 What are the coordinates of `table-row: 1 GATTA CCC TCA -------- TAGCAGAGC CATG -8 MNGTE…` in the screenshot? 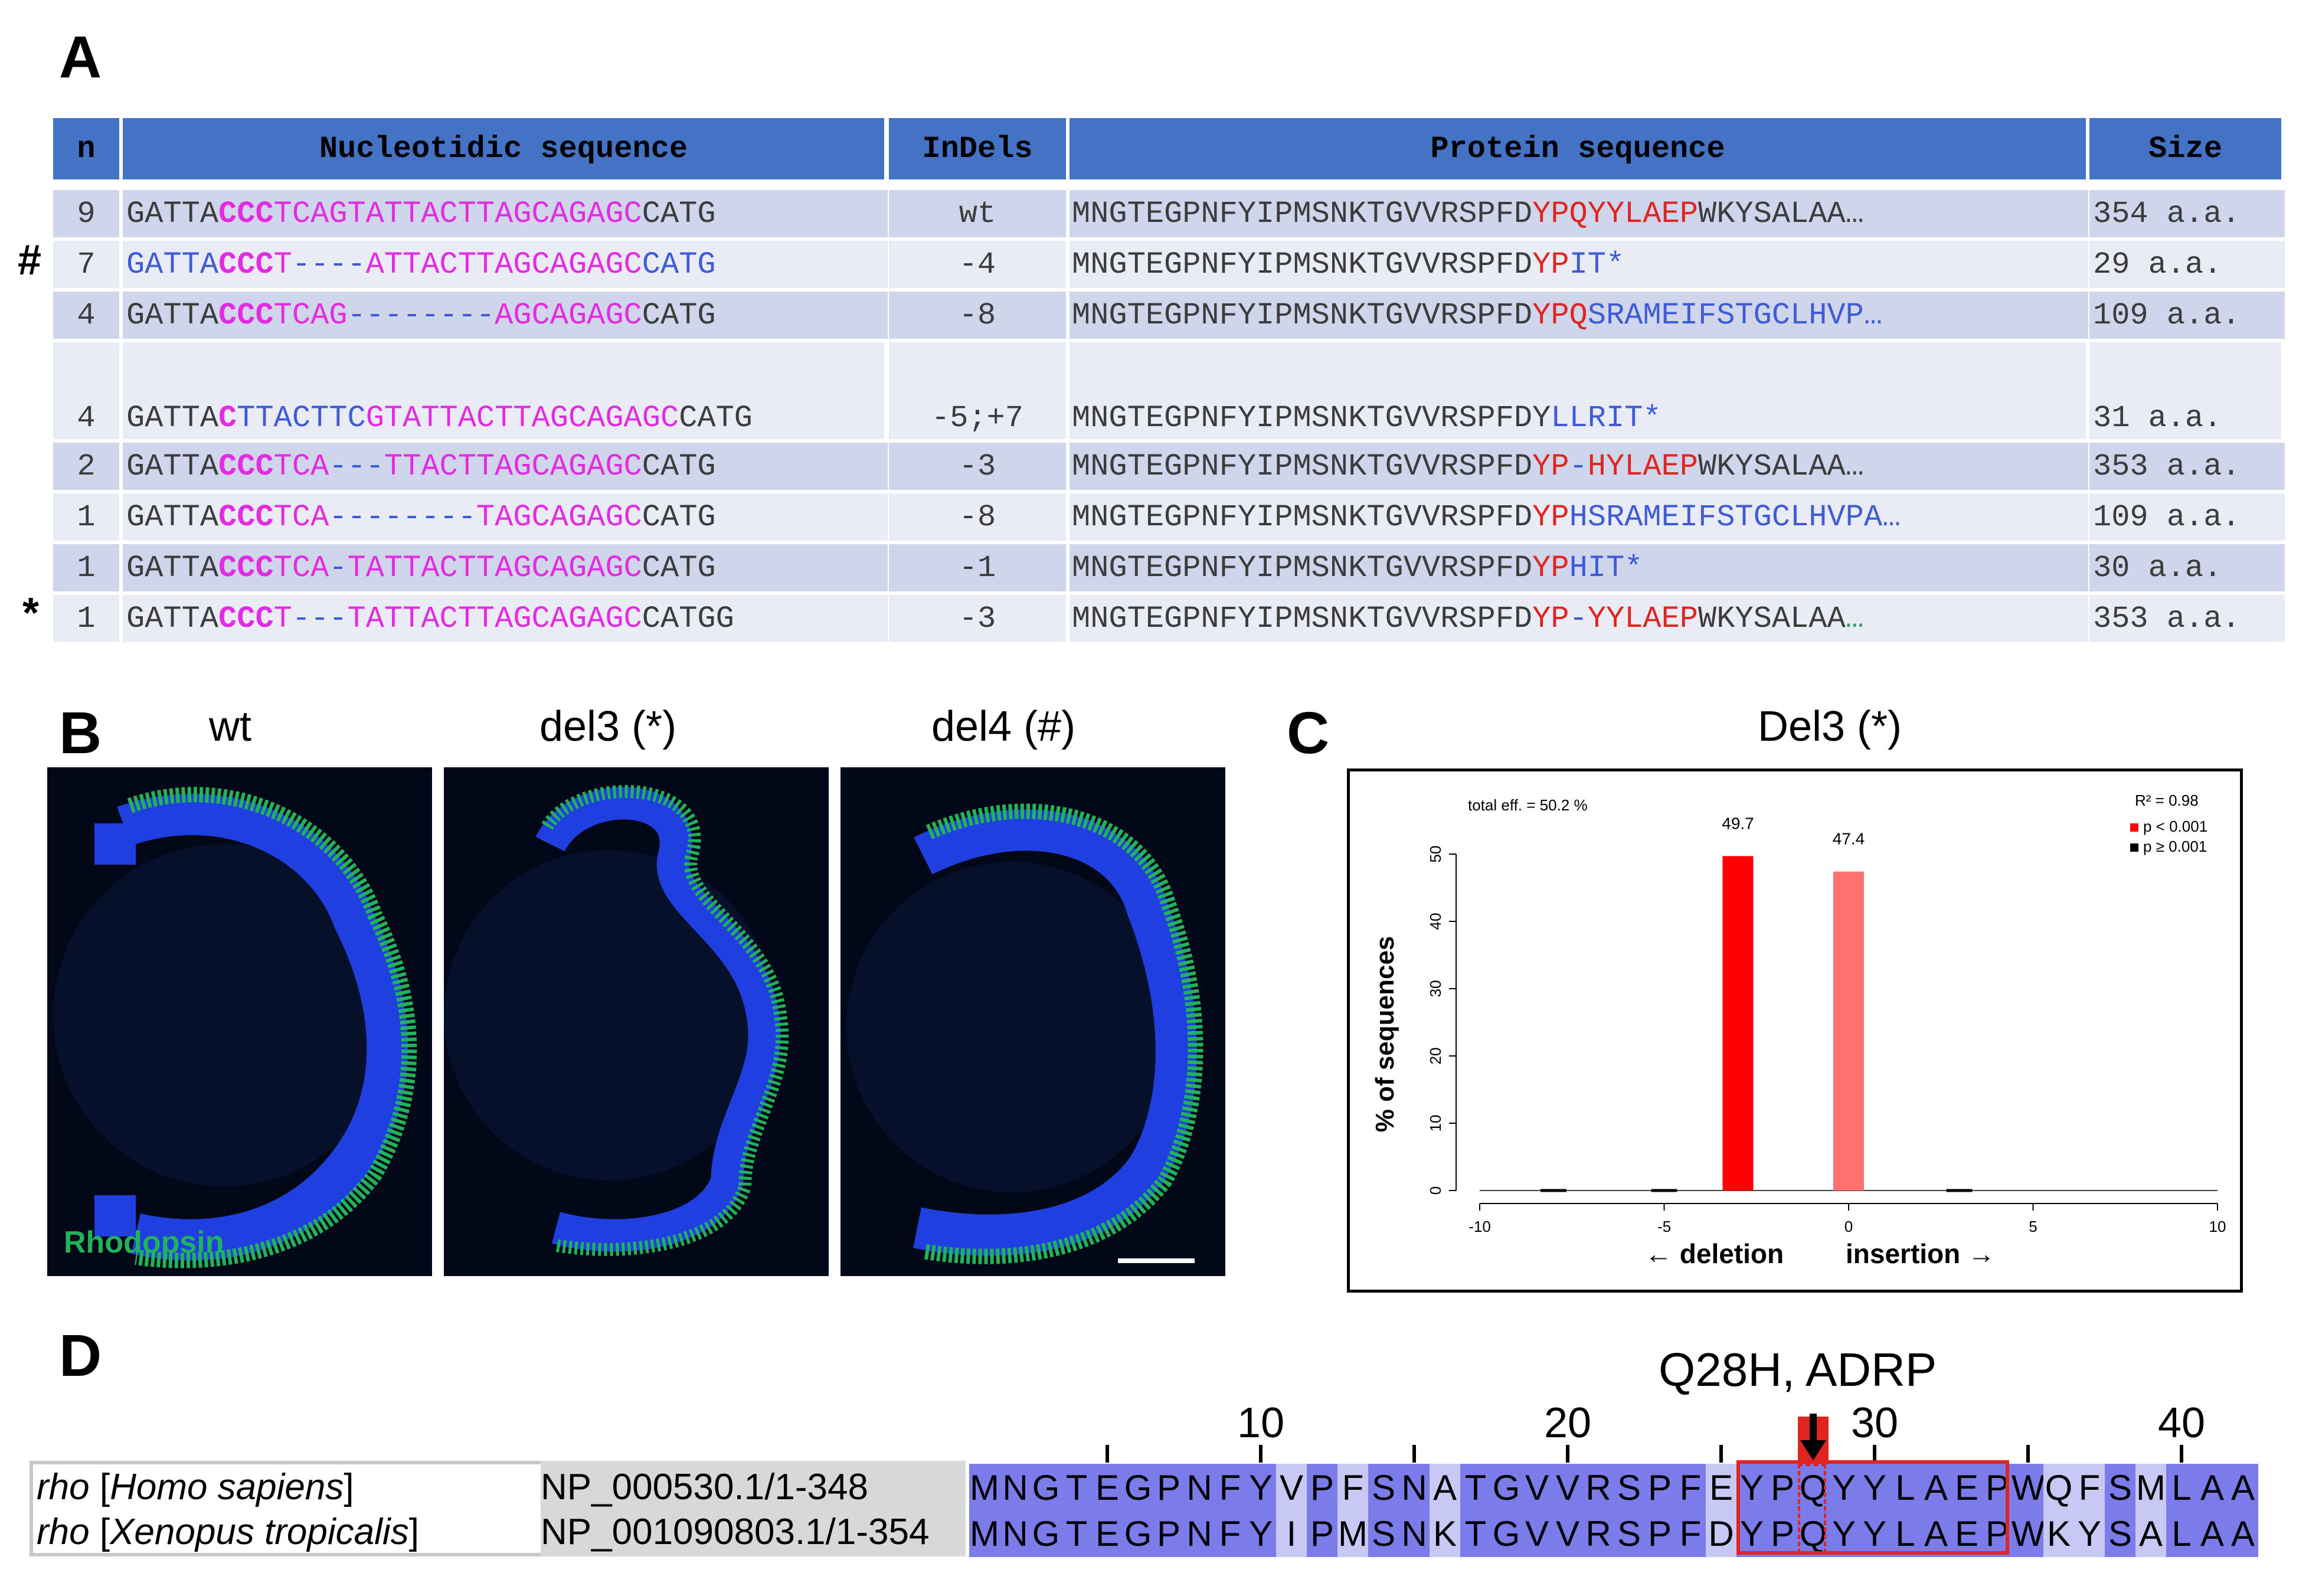 It's located at (1169, 517).